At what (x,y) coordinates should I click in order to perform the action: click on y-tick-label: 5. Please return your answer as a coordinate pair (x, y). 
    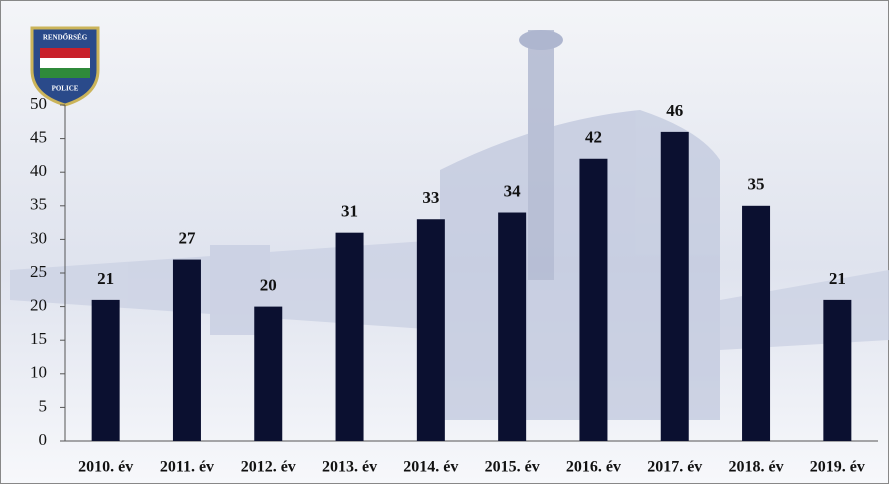
    Looking at the image, I should click on (43, 405).